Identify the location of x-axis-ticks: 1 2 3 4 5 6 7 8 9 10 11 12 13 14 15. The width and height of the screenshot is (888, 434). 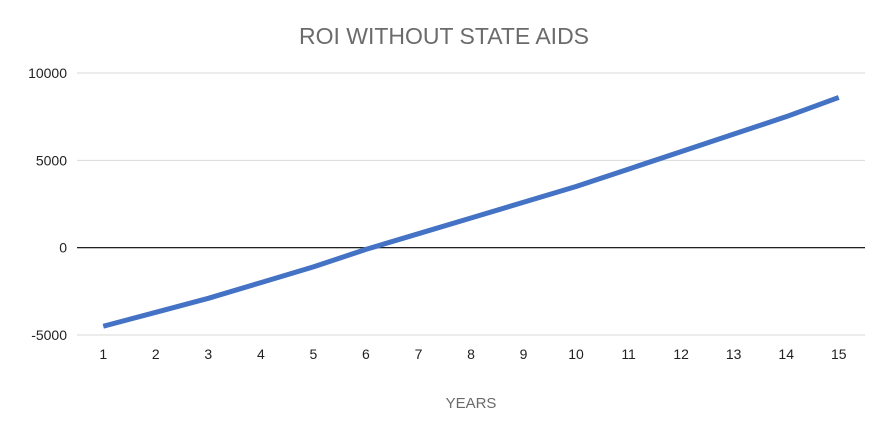
(472, 354).